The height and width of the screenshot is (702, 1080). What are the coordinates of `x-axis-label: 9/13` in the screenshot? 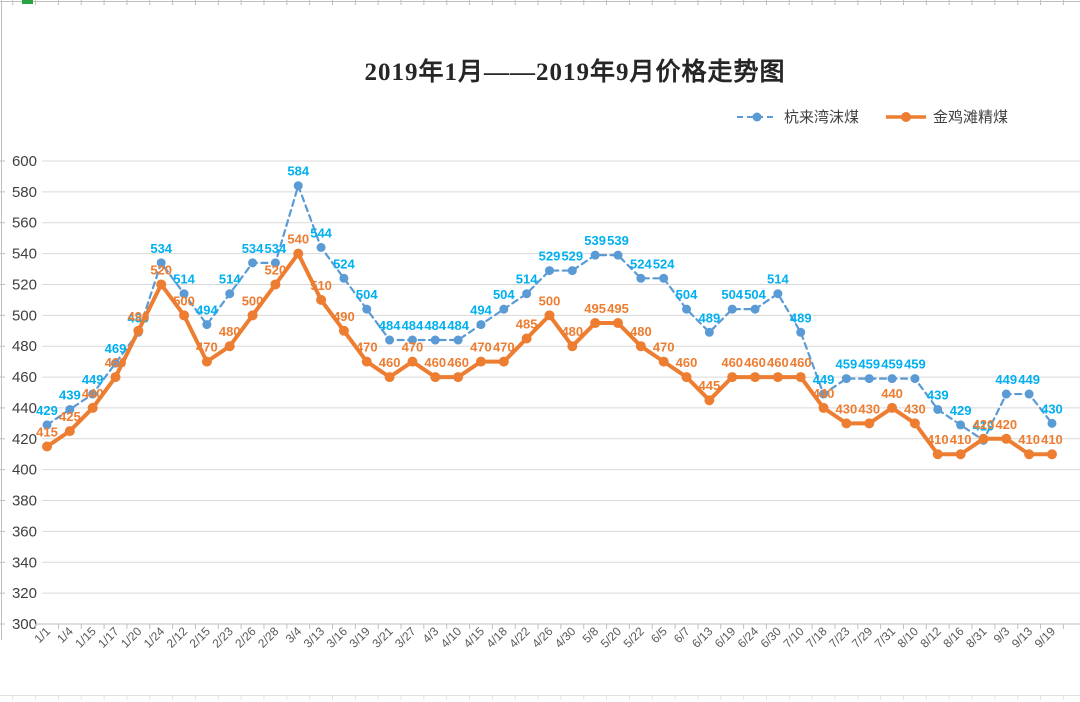 It's located at (1022, 637).